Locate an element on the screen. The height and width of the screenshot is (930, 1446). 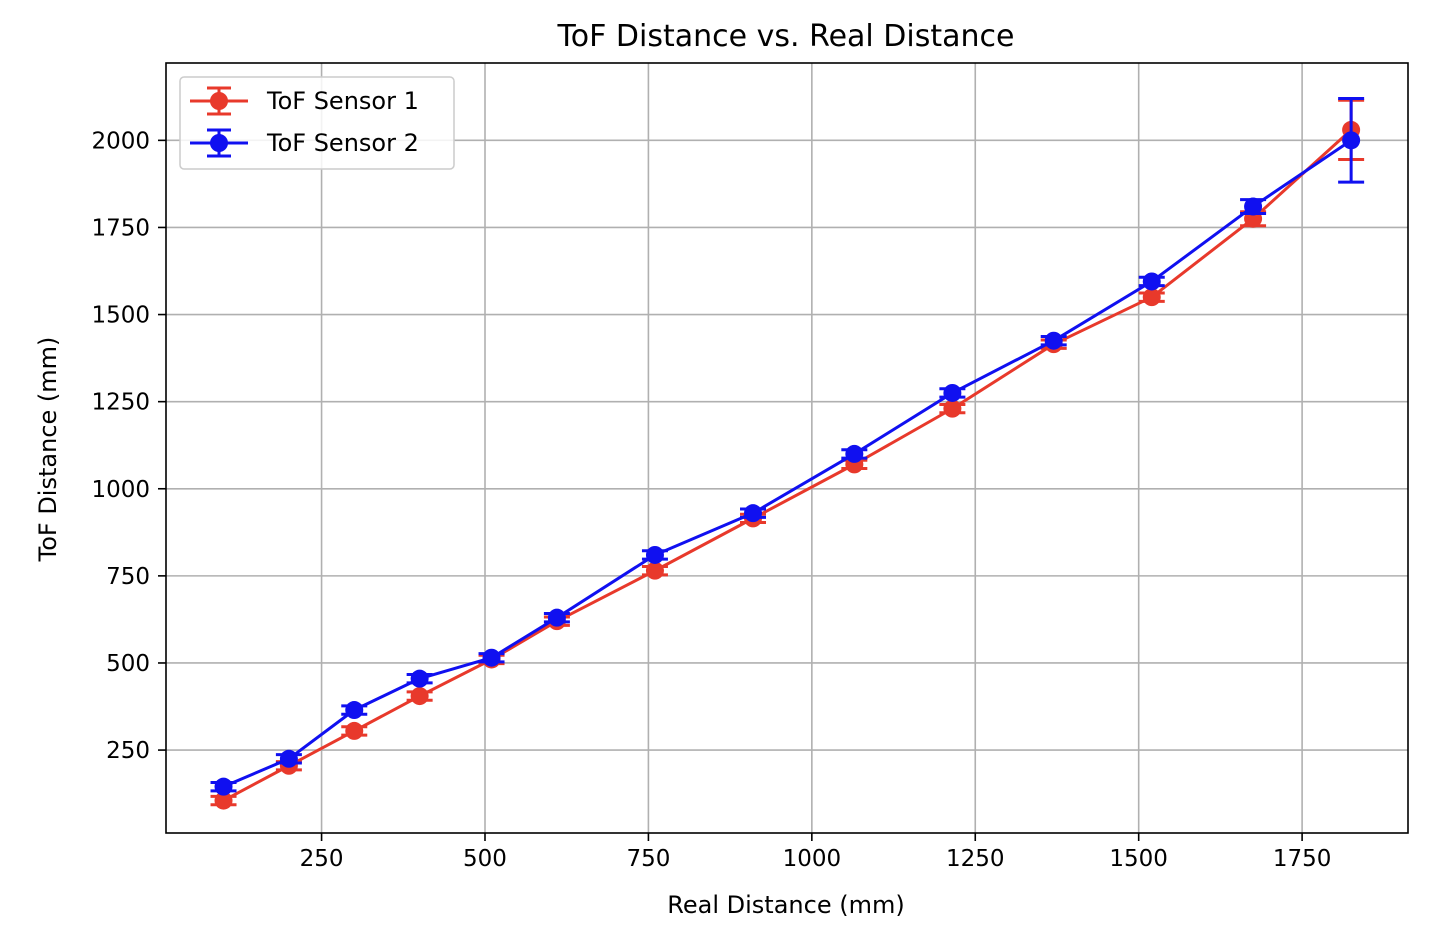
x-tick-label: 1250 is located at coordinates (975, 859).